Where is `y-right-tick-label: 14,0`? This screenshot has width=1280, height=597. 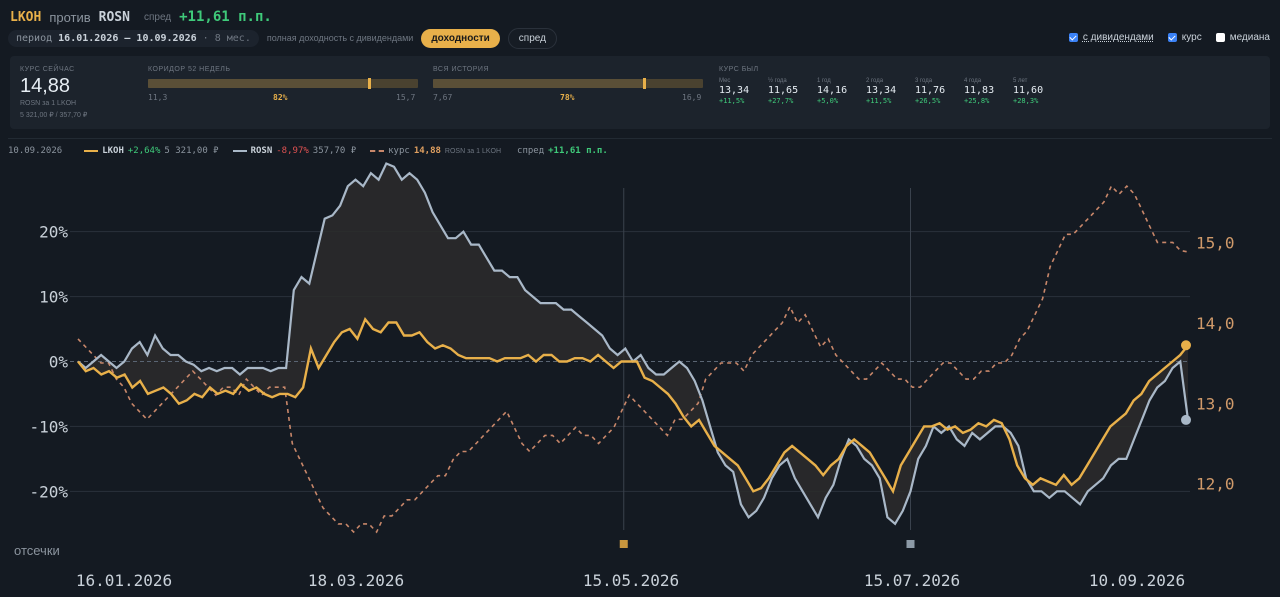 y-right-tick-label: 14,0 is located at coordinates (1215, 323).